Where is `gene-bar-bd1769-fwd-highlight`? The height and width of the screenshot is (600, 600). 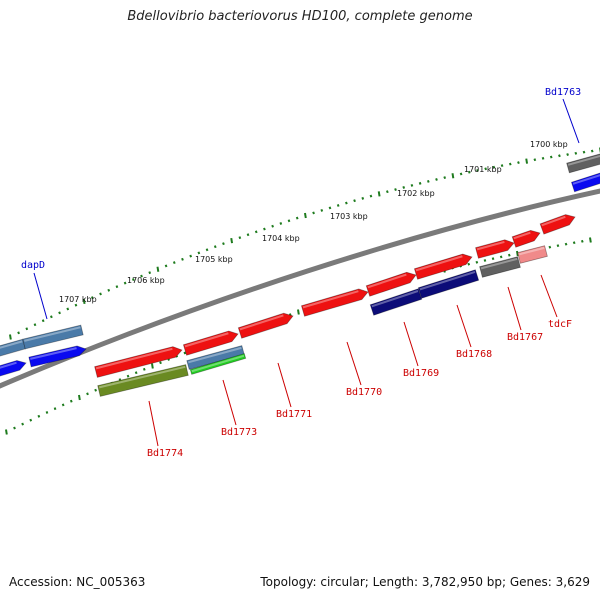
gene-bar-bd1769-fwd-highlight is located at coordinates (387, 281).